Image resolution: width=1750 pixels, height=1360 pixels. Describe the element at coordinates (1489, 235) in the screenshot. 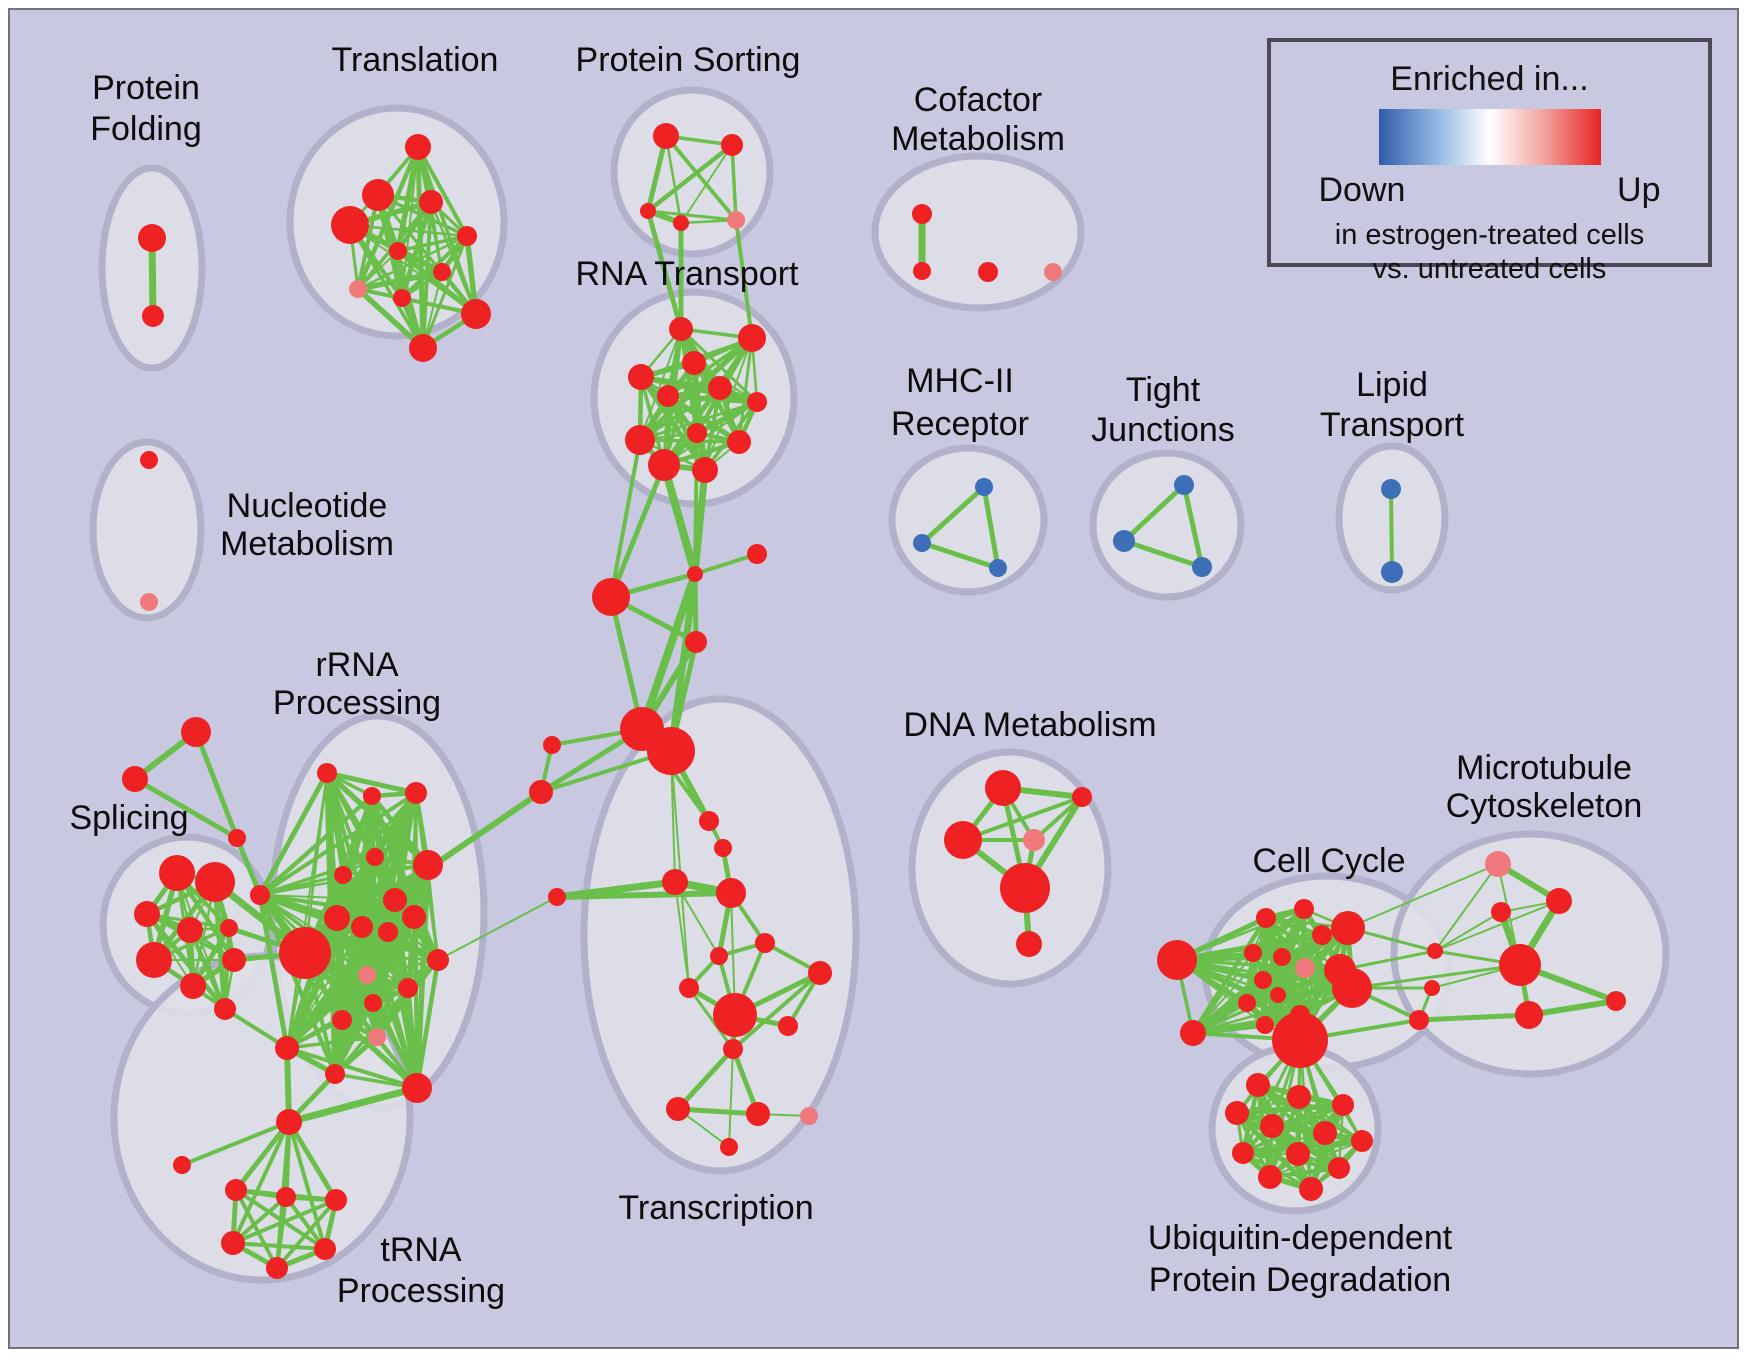

I see `legend-subtitle-line1: in estrogen-treated cells` at that location.